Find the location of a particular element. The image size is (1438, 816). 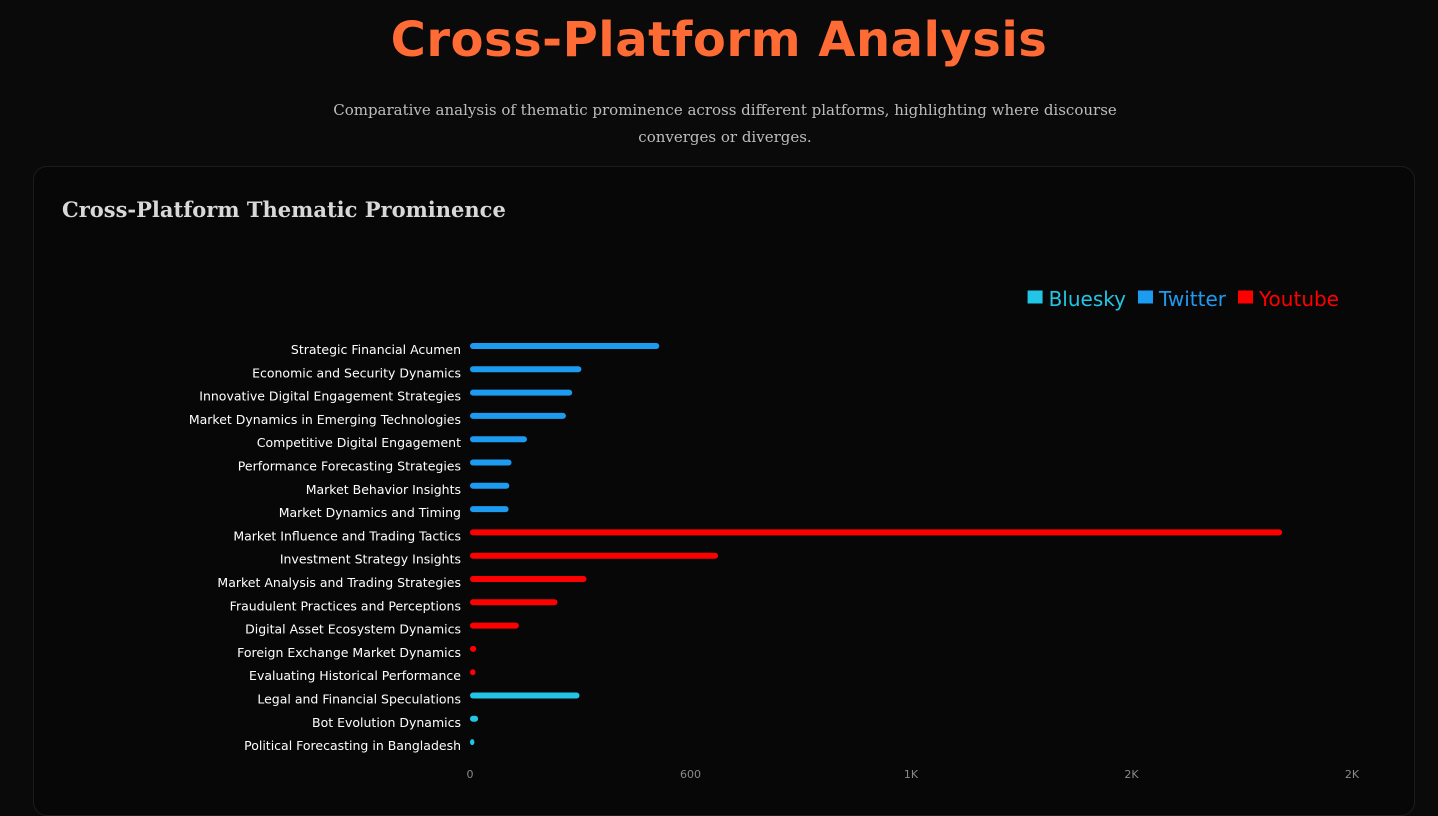

category-label: Legal and Financial Speculations is located at coordinates (359, 699).